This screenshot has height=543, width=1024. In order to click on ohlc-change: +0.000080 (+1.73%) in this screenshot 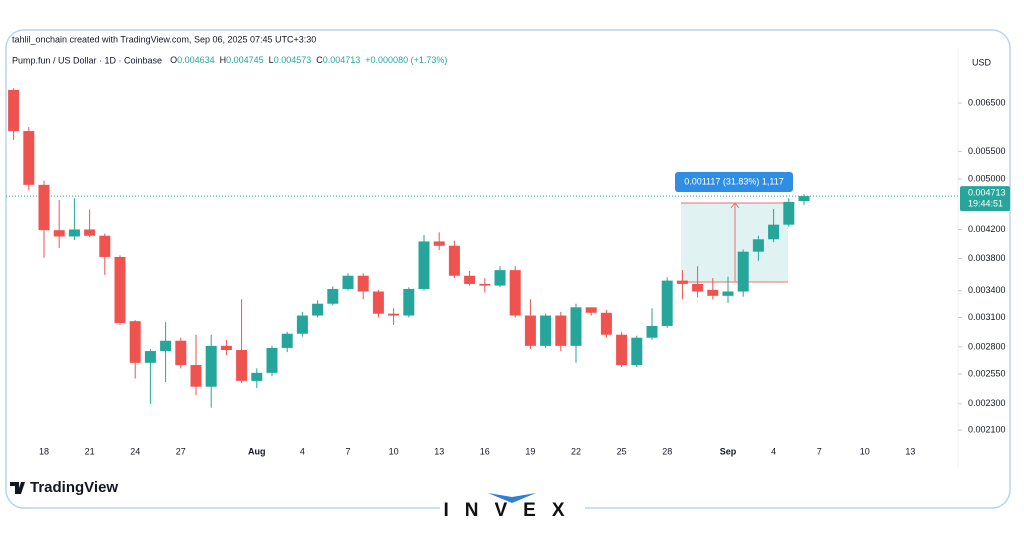, I will do `click(406, 60)`.